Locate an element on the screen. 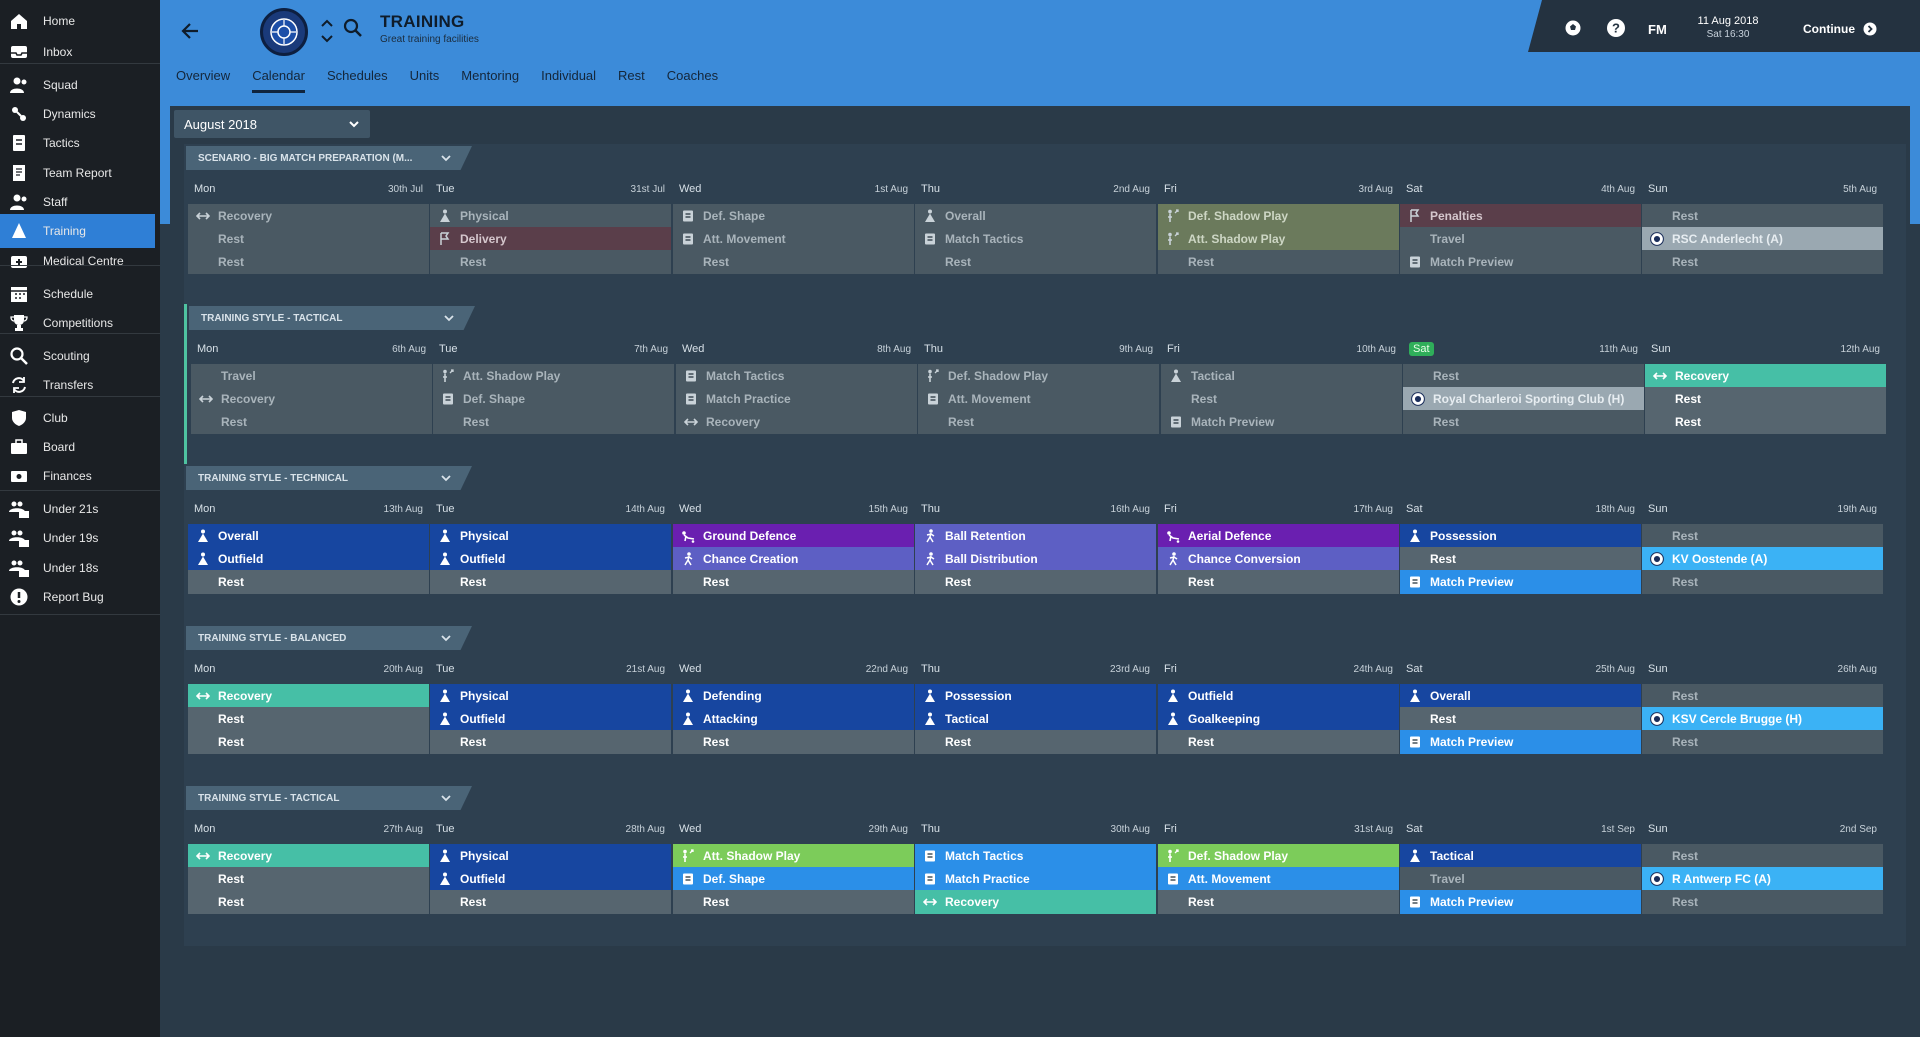 This screenshot has width=1920, height=1037. sidebar-item-team-report: Team Report is located at coordinates (80, 173).